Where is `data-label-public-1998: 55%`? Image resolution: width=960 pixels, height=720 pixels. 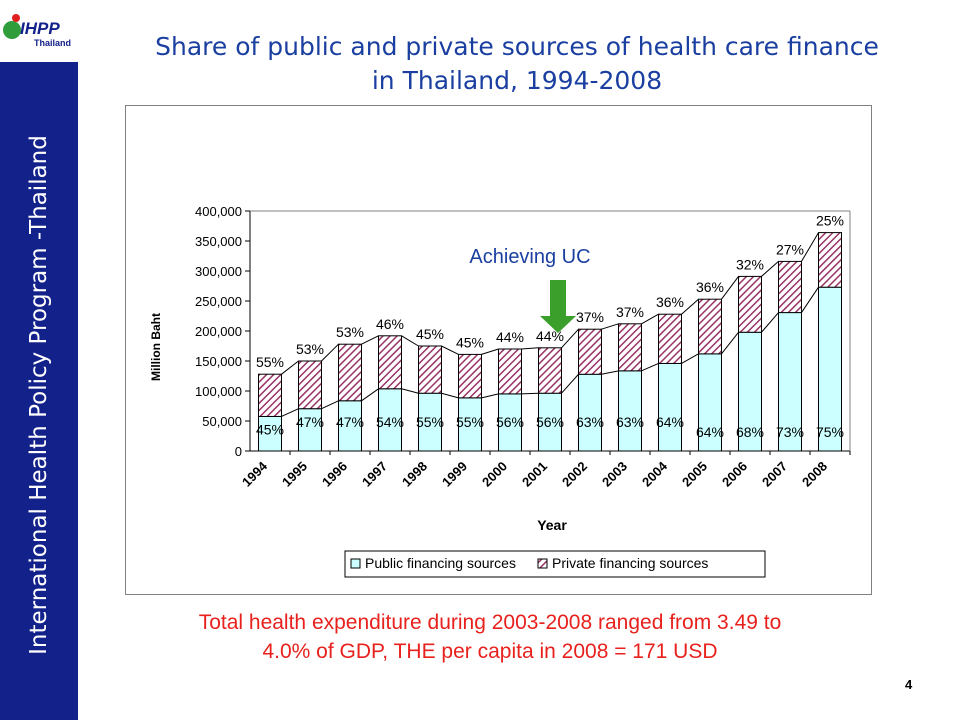 data-label-public-1998: 55% is located at coordinates (430, 422).